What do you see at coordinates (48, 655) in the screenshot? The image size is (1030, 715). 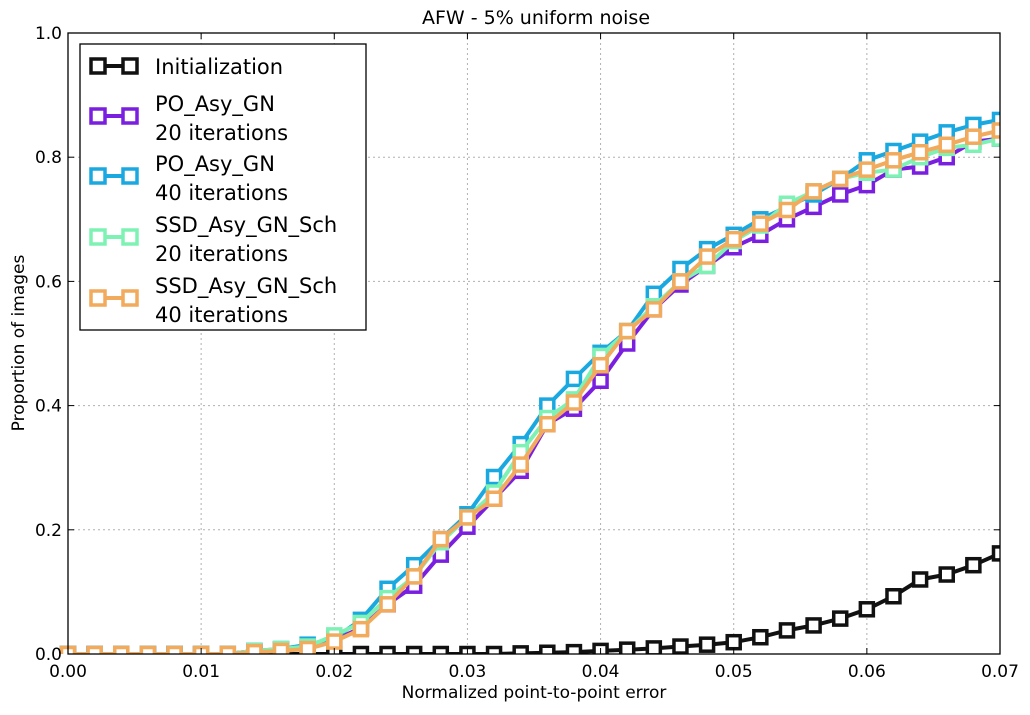 I see `y-tick-label: 0.0` at bounding box center [48, 655].